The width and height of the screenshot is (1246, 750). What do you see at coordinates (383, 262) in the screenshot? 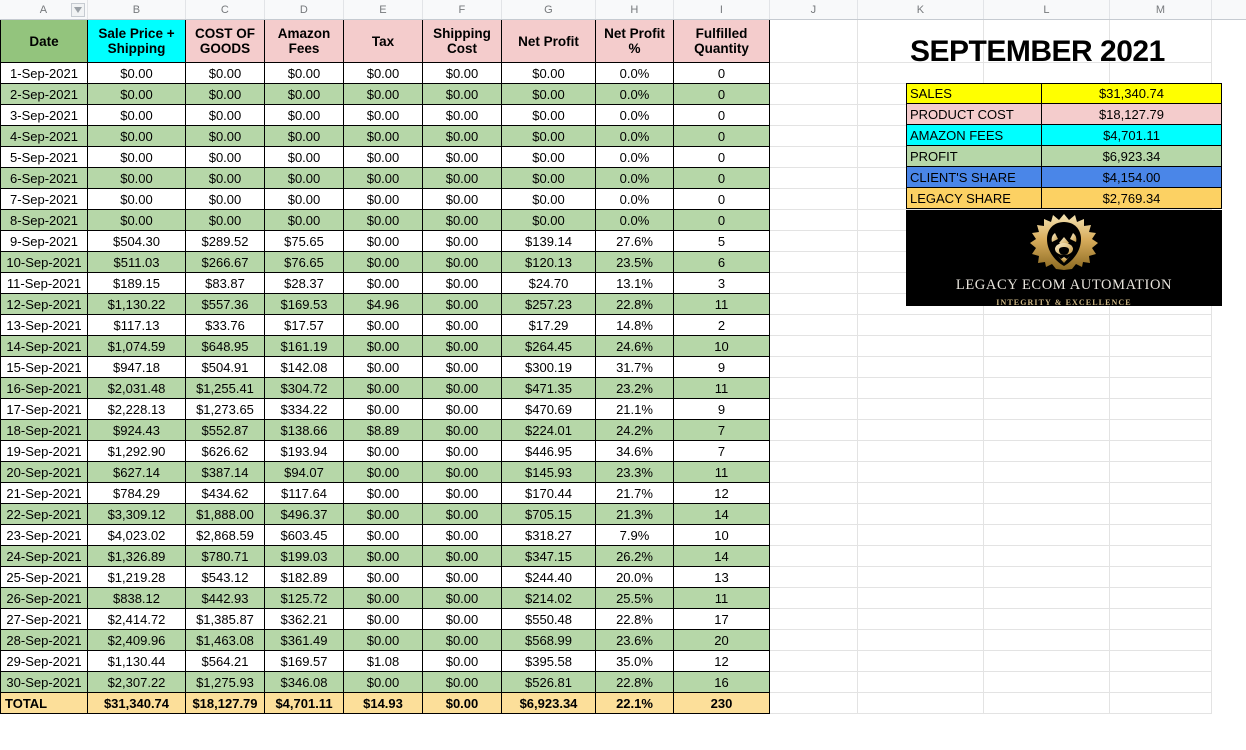
I see `cell-E11: $0.00` at bounding box center [383, 262].